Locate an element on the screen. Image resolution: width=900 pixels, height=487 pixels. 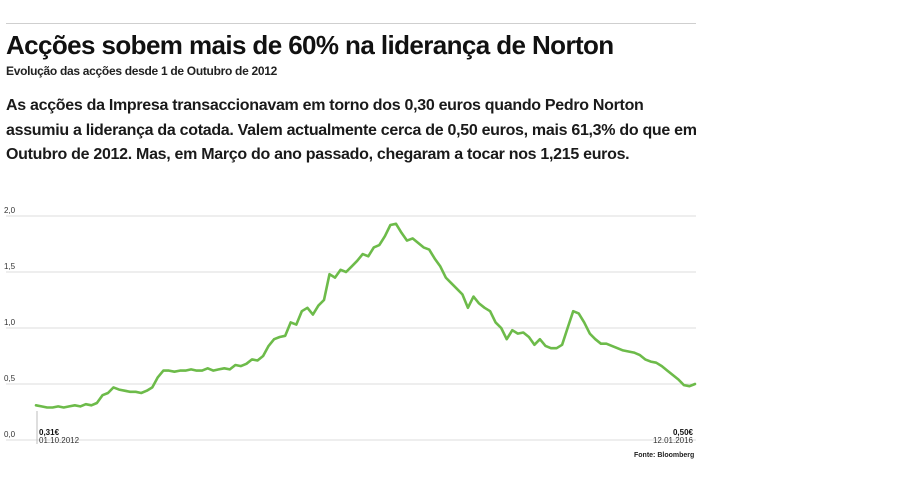
end-value-label: 0,50€ is located at coordinates (683, 432).